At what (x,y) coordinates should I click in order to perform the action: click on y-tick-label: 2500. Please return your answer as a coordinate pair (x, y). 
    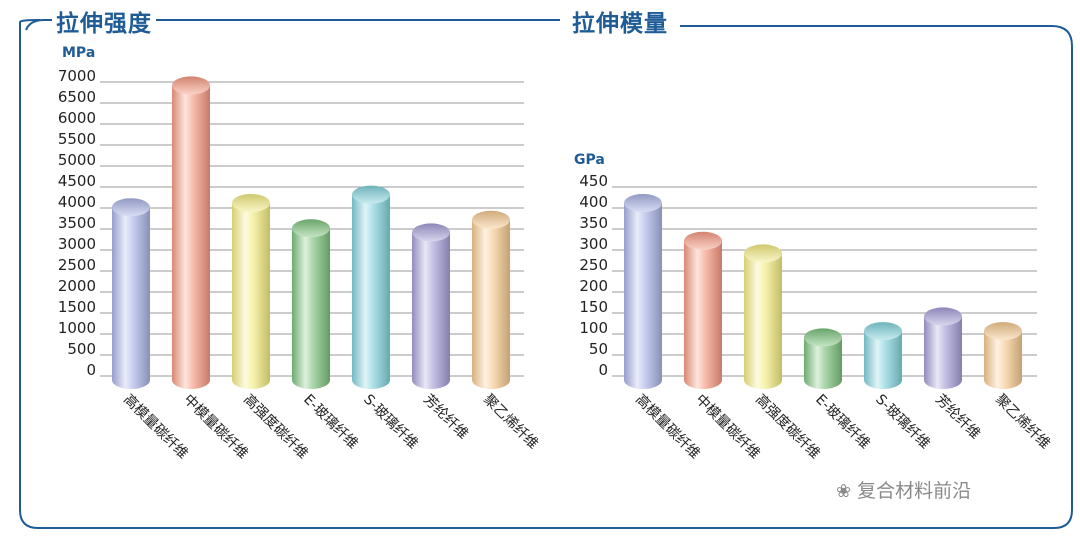
    Looking at the image, I should click on (77, 265).